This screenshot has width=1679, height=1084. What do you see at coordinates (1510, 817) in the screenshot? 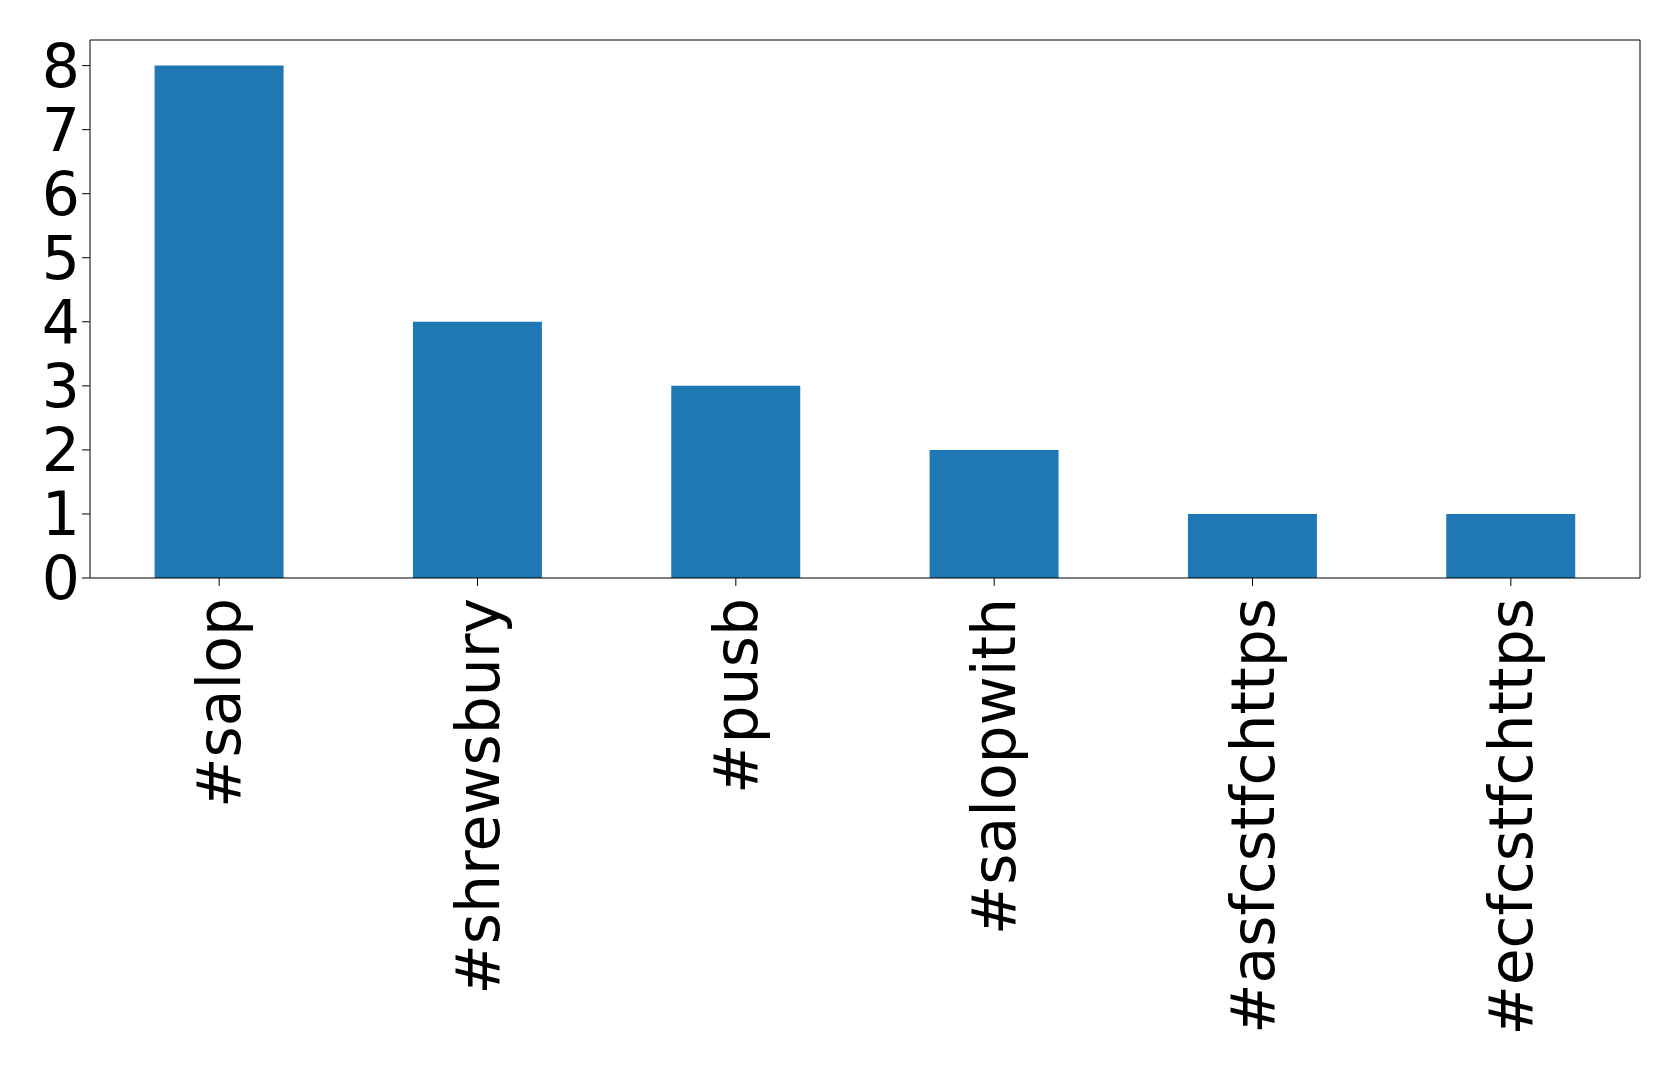
I see `x-tick-label: #ecfcstfchttps` at bounding box center [1510, 817].